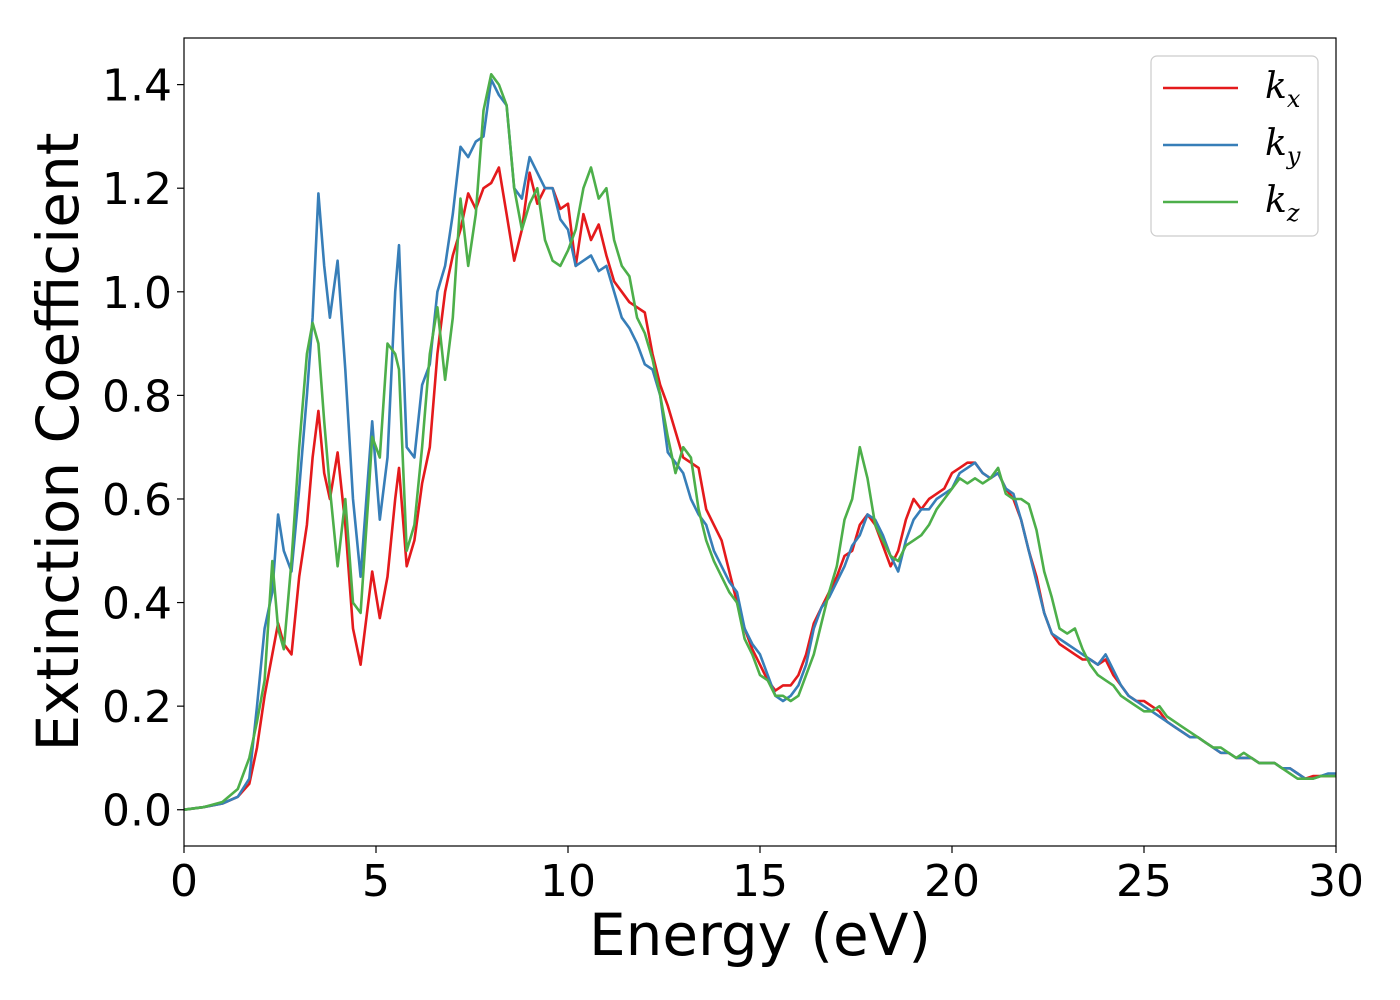 This screenshot has height=1000, width=1400. What do you see at coordinates (568, 881) in the screenshot?
I see `x-tick-label: 10` at bounding box center [568, 881].